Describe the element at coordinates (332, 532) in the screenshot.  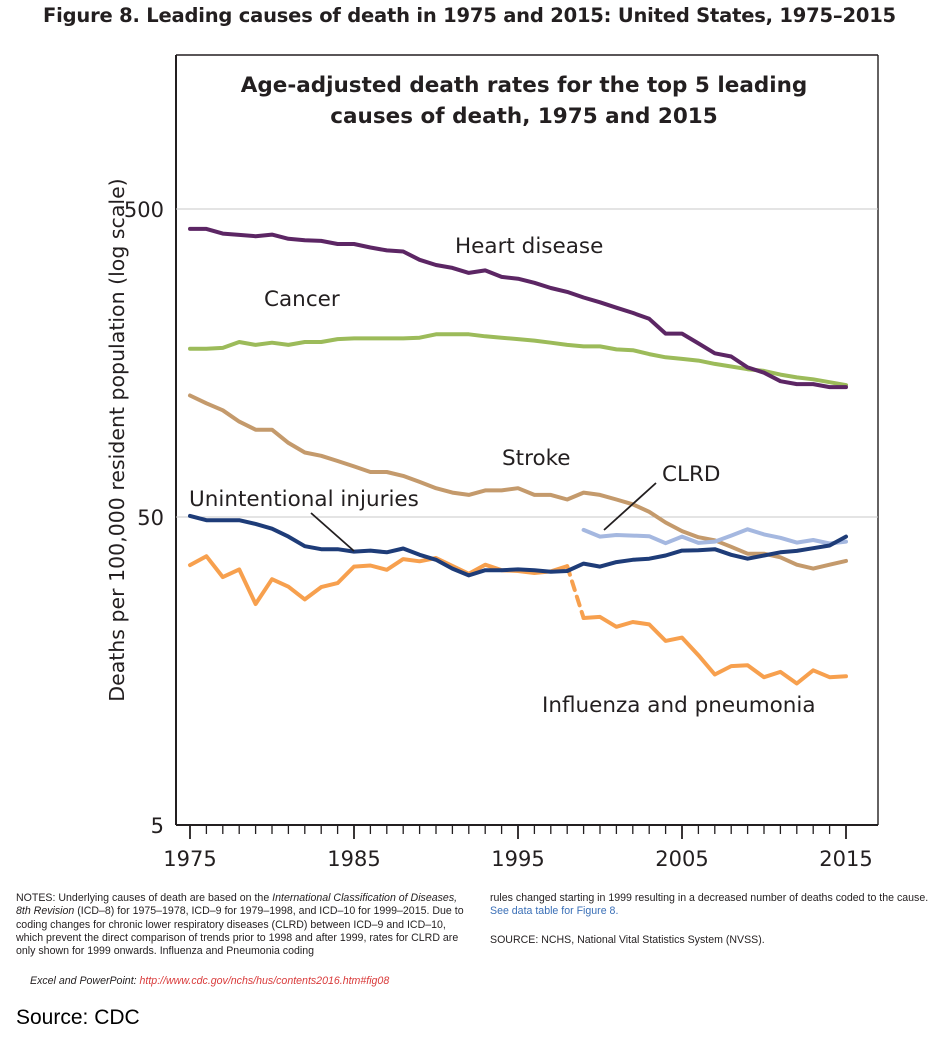
I see `leader-line-unintentional-injuries` at that location.